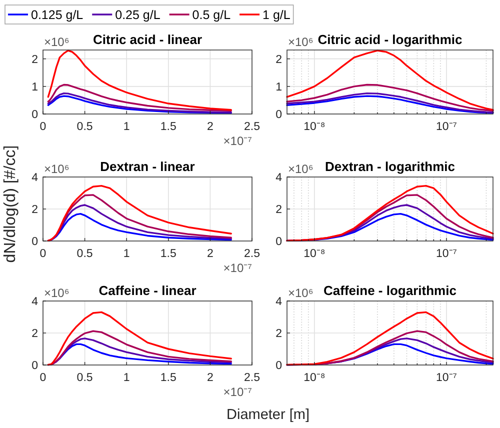 The width and height of the screenshot is (500, 428). What do you see at coordinates (57, 15) in the screenshot?
I see `legend-label: 0.125 g/L` at bounding box center [57, 15].